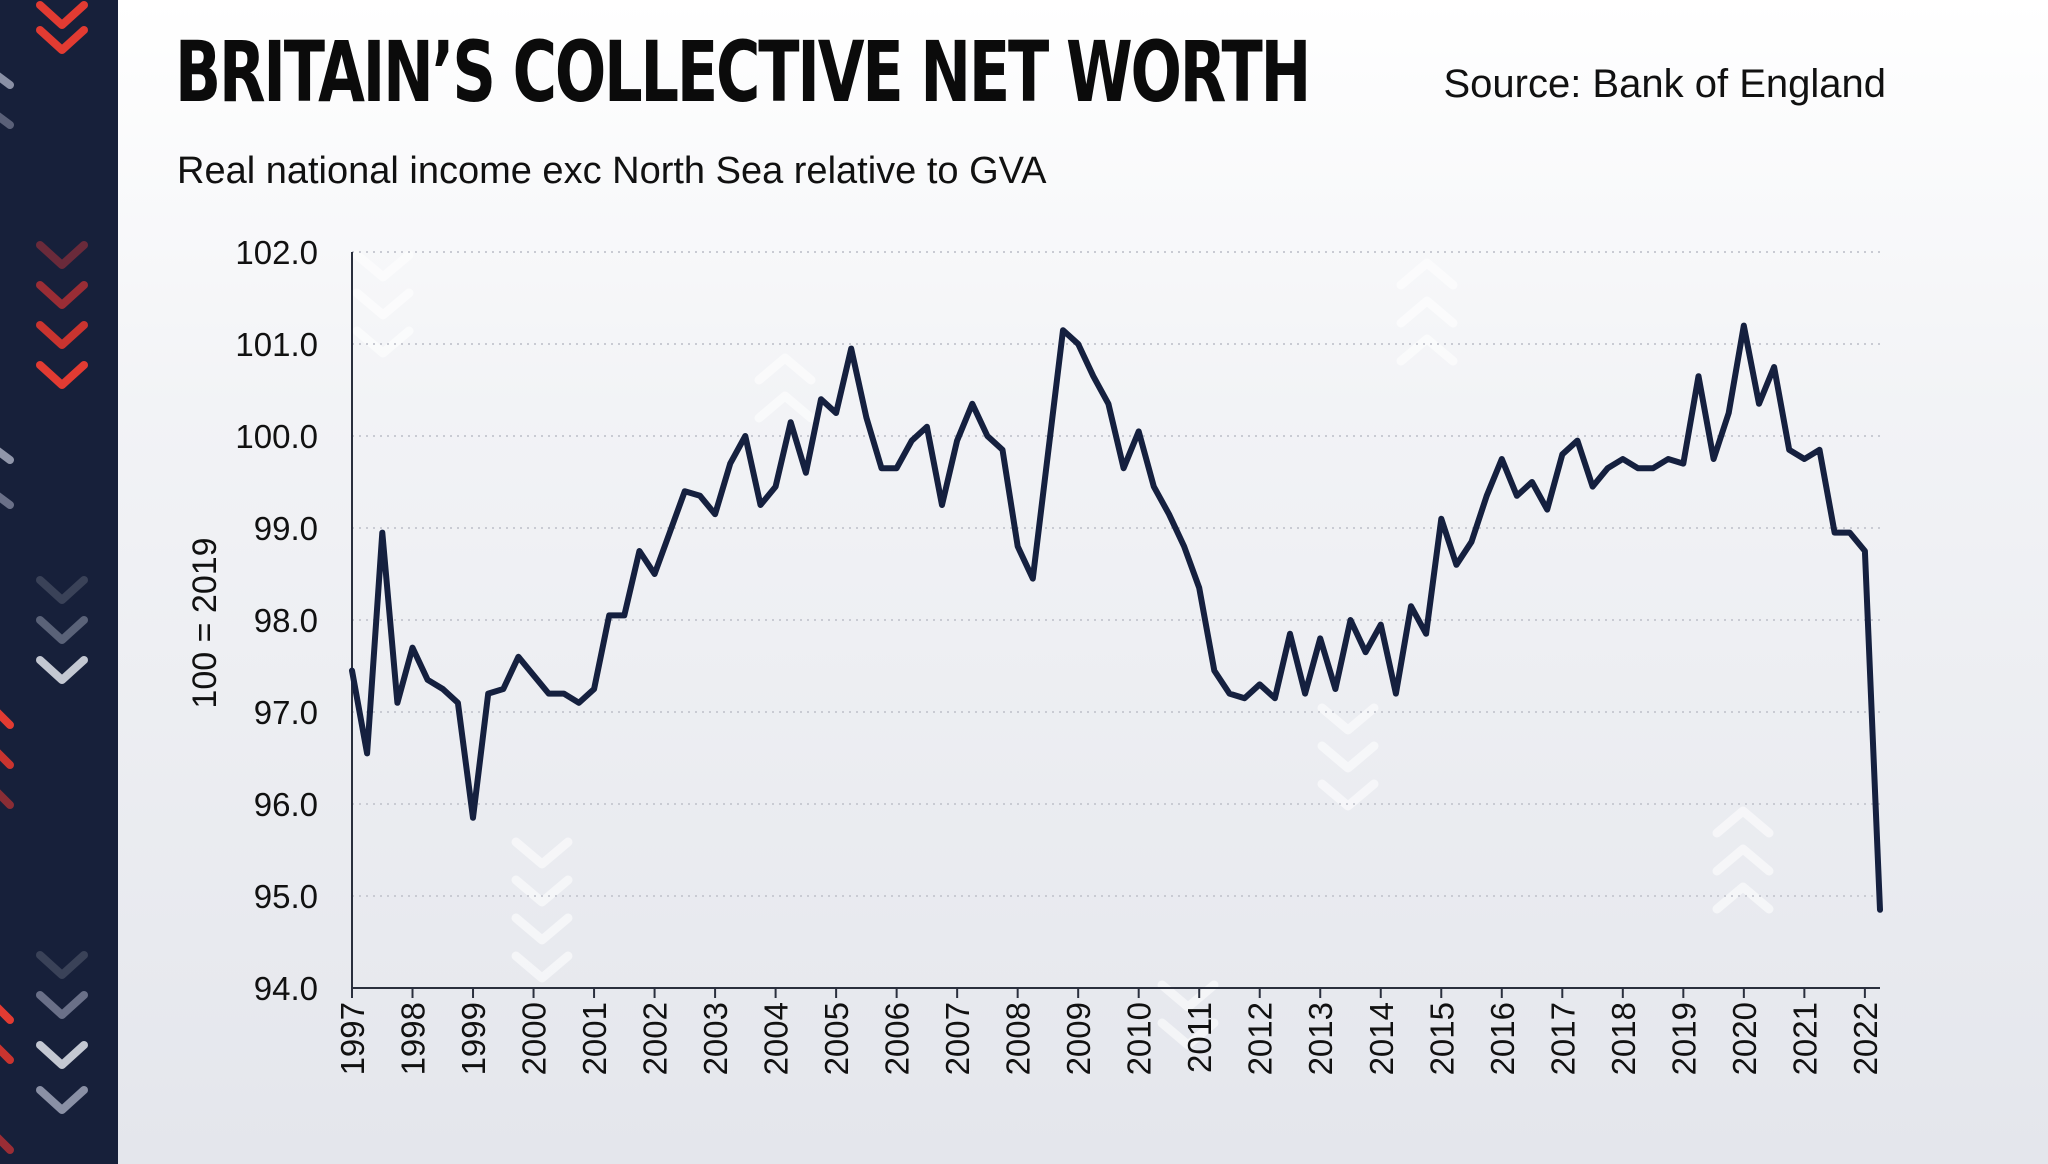 Image resolution: width=2048 pixels, height=1164 pixels. What do you see at coordinates (276, 344) in the screenshot?
I see `y-tick-label: 101.0` at bounding box center [276, 344].